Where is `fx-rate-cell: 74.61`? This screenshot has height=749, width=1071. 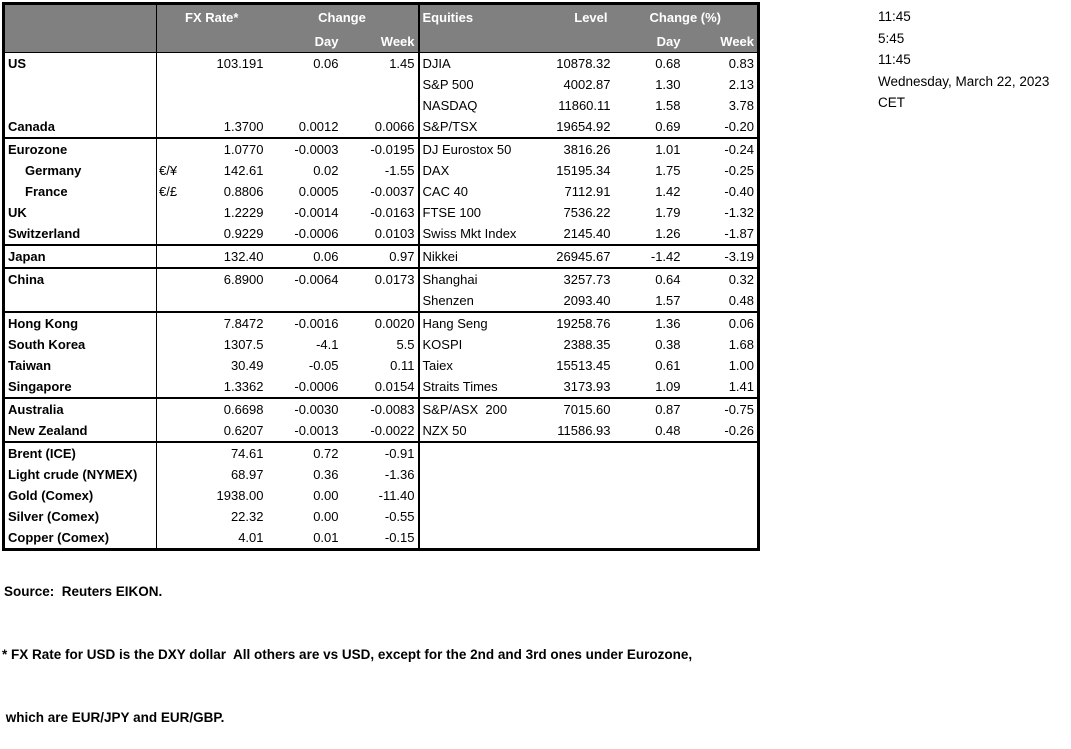
fx-rate-cell: 74.61 is located at coordinates (225, 452).